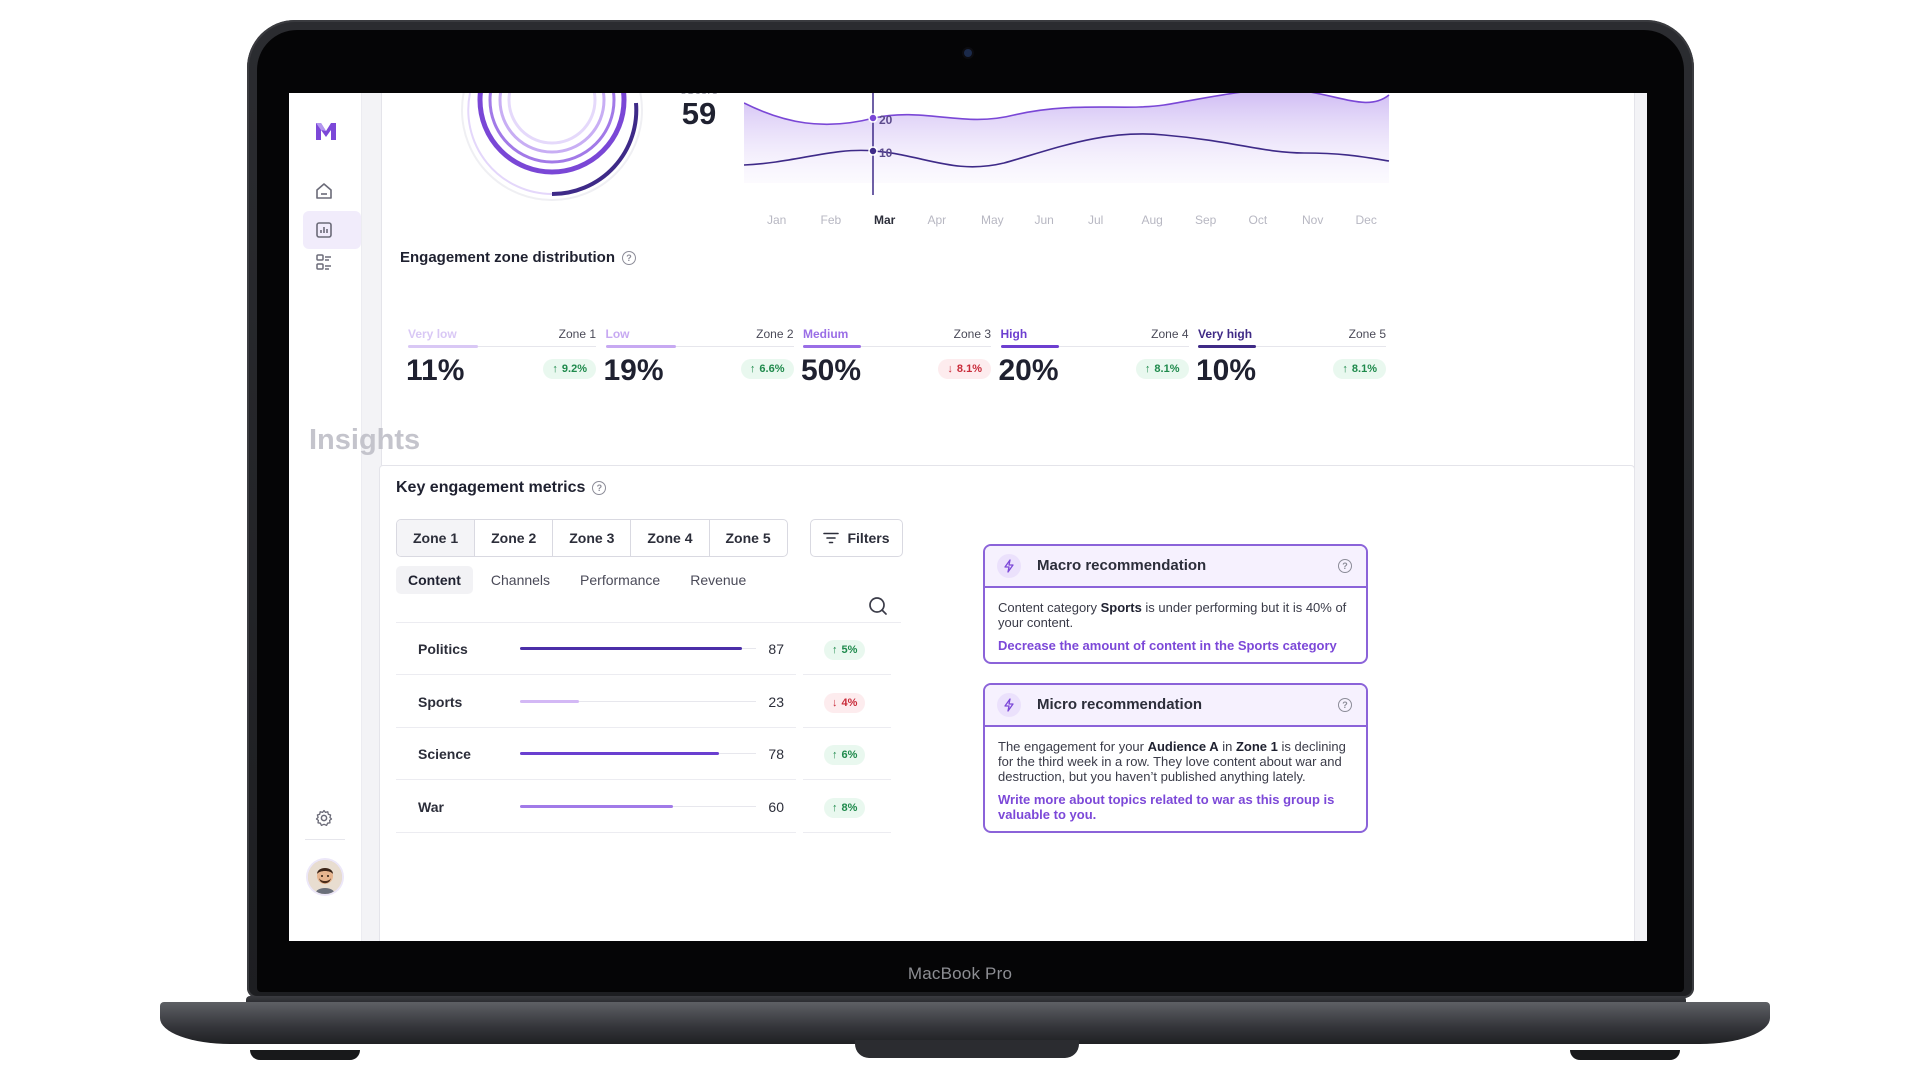 This screenshot has width=1920, height=1080. Describe the element at coordinates (648, 807) in the screenshot. I see `list-item: War 60 ↑ 8%` at that location.